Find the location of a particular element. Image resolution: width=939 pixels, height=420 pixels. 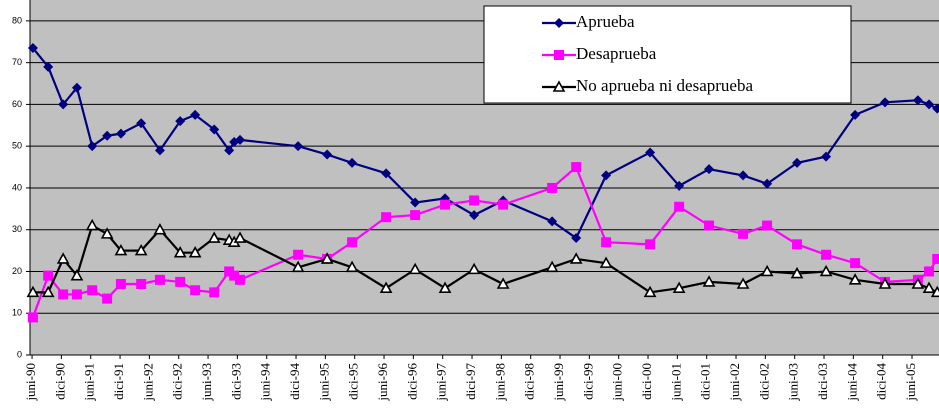

y-tick-label: 0 is located at coordinates (19, 354).